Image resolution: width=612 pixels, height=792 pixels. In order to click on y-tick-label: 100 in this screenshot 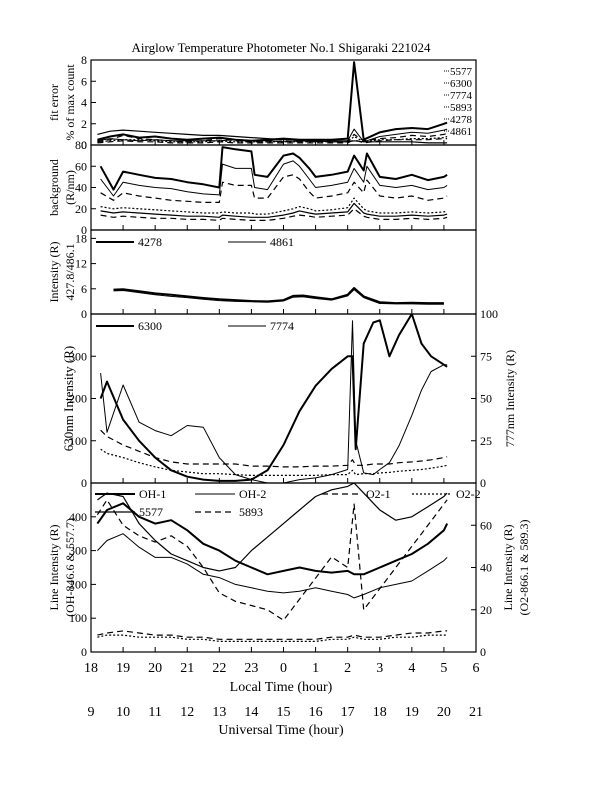, I will do `click(78, 441)`.